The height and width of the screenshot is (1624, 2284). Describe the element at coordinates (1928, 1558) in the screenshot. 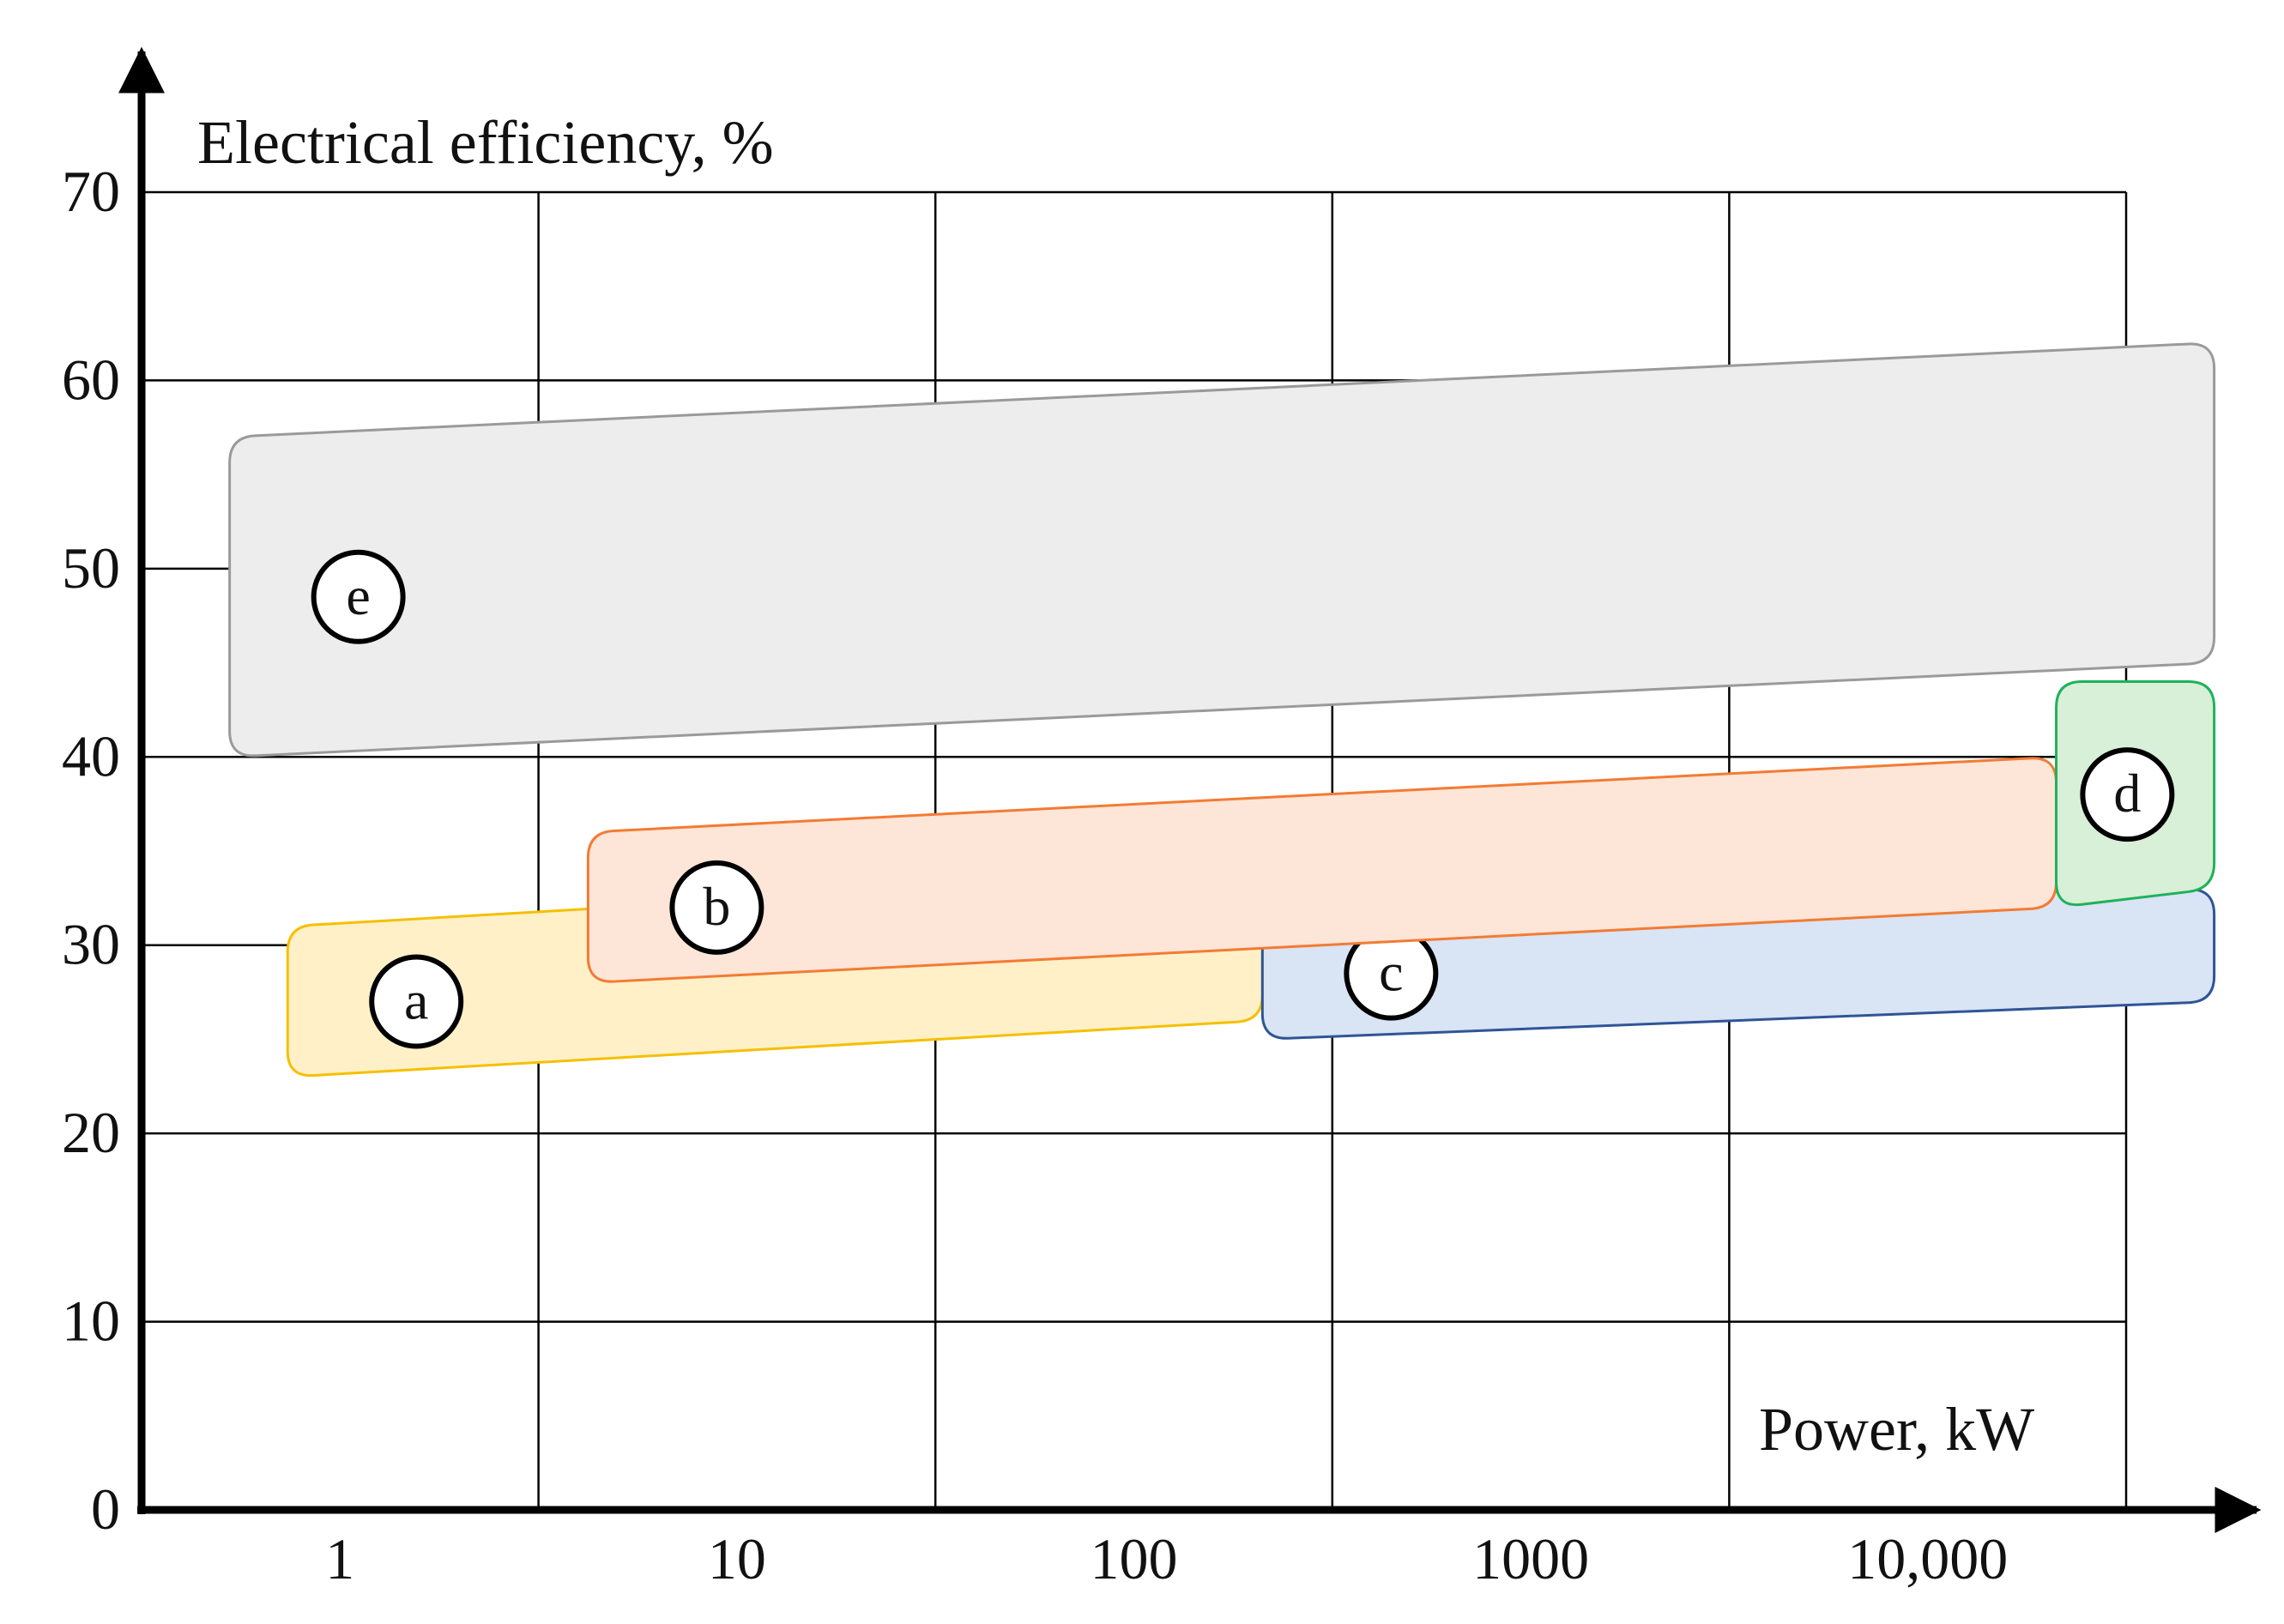

I see `x-tick-label: 10,000` at that location.